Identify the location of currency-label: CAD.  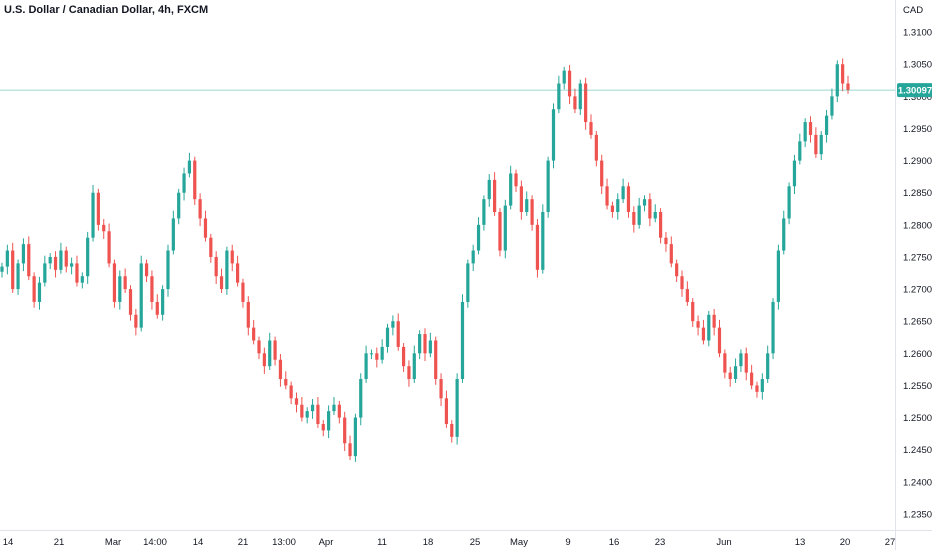
(913, 10).